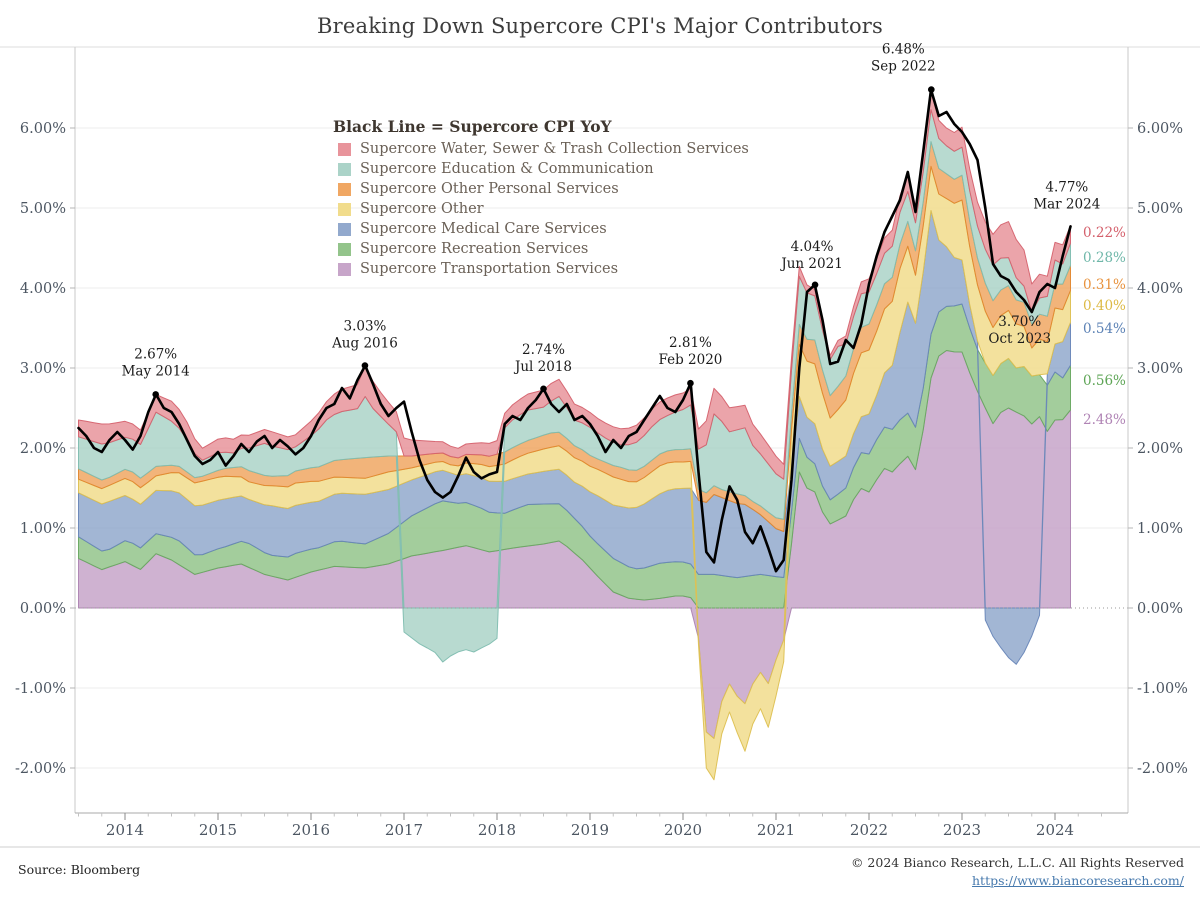 This screenshot has width=1200, height=900. What do you see at coordinates (40, 769) in the screenshot?
I see `y-axis-label-left: -2.00%` at bounding box center [40, 769].